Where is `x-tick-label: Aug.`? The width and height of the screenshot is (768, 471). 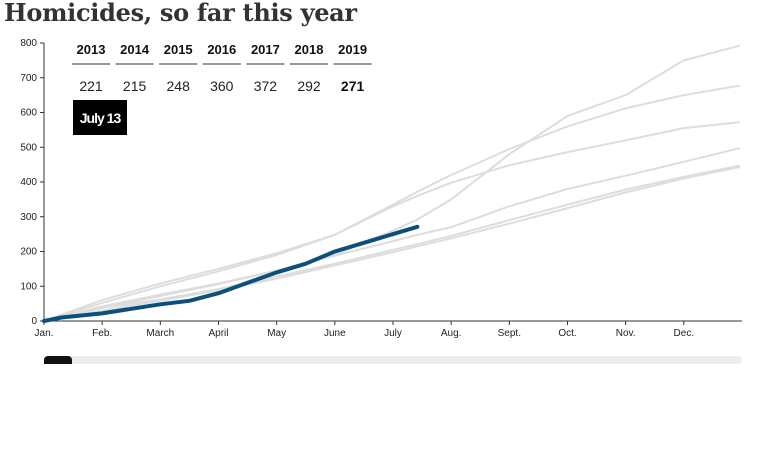
x-tick-label: Aug. is located at coordinates (451, 333).